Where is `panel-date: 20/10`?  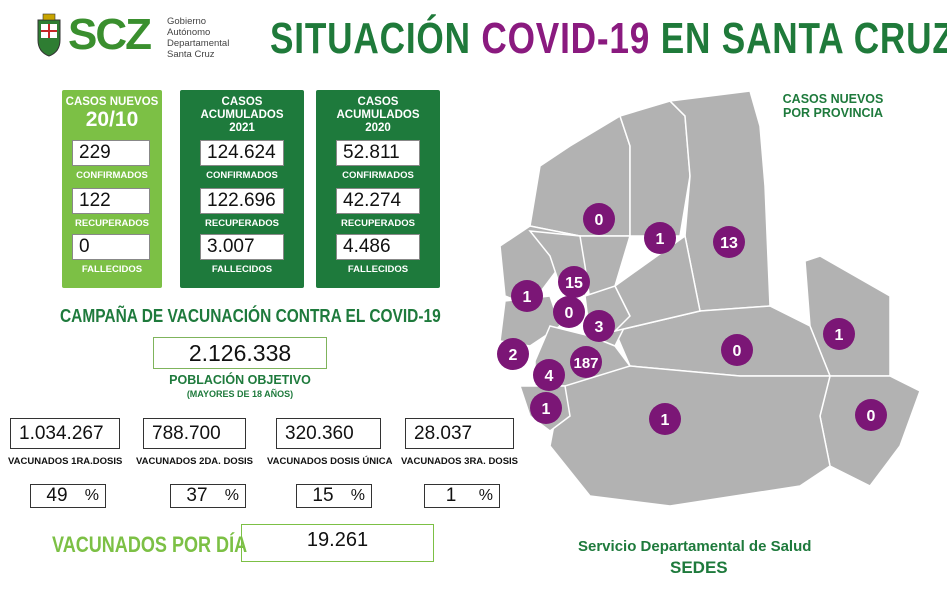 panel-date: 20/10 is located at coordinates (112, 119).